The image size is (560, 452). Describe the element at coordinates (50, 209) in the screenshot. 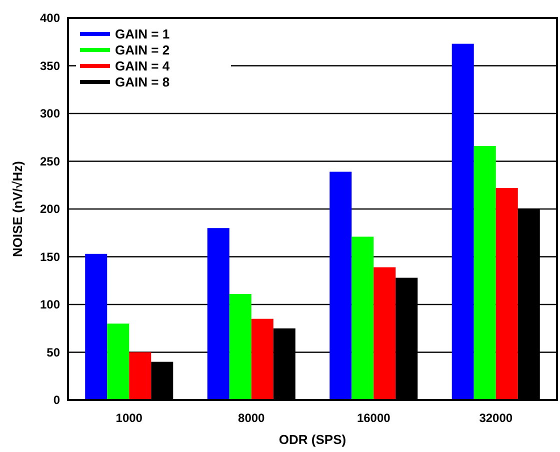

I see `y-tick-label: 200` at that location.